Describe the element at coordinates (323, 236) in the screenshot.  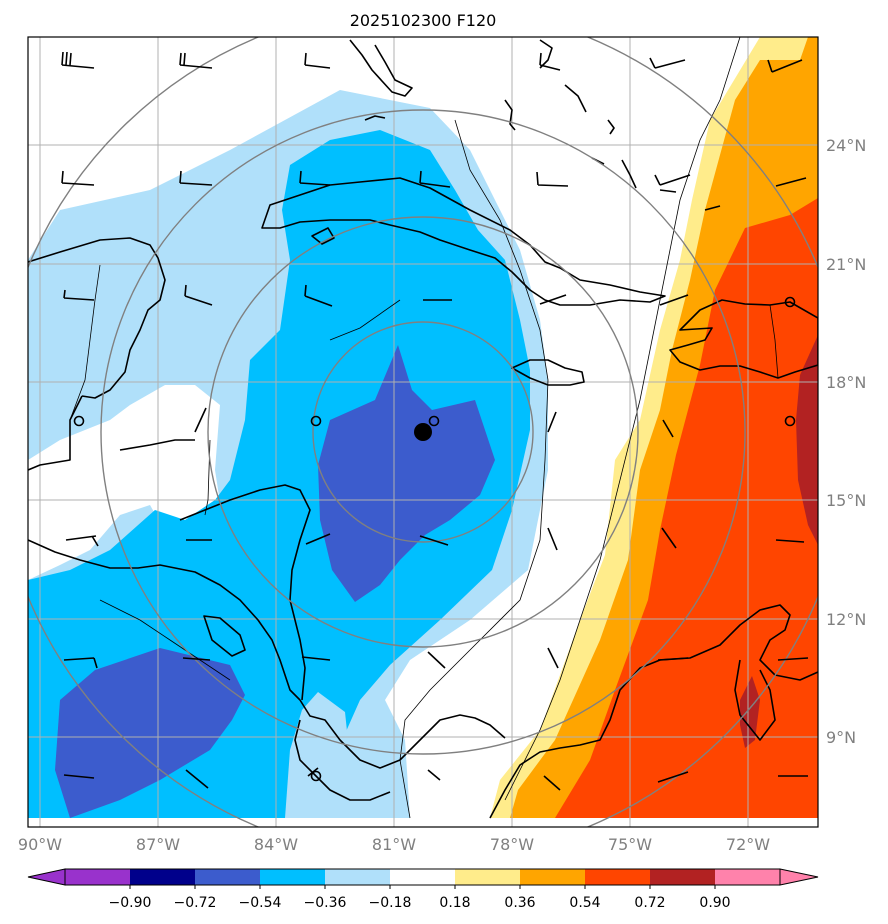
I see `coast-isle-youth` at that location.